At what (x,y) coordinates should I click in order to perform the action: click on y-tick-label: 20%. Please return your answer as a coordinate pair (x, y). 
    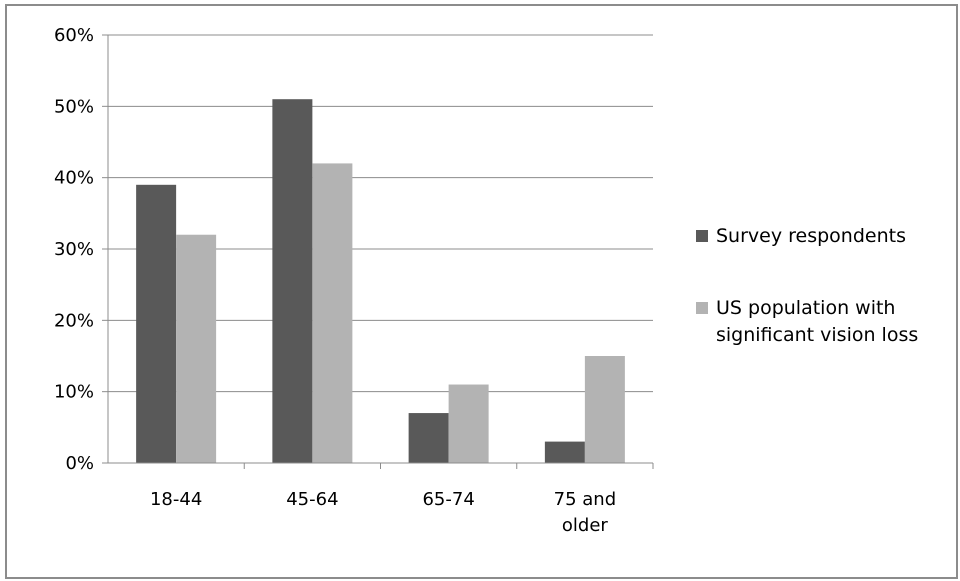
    Looking at the image, I should click on (74, 320).